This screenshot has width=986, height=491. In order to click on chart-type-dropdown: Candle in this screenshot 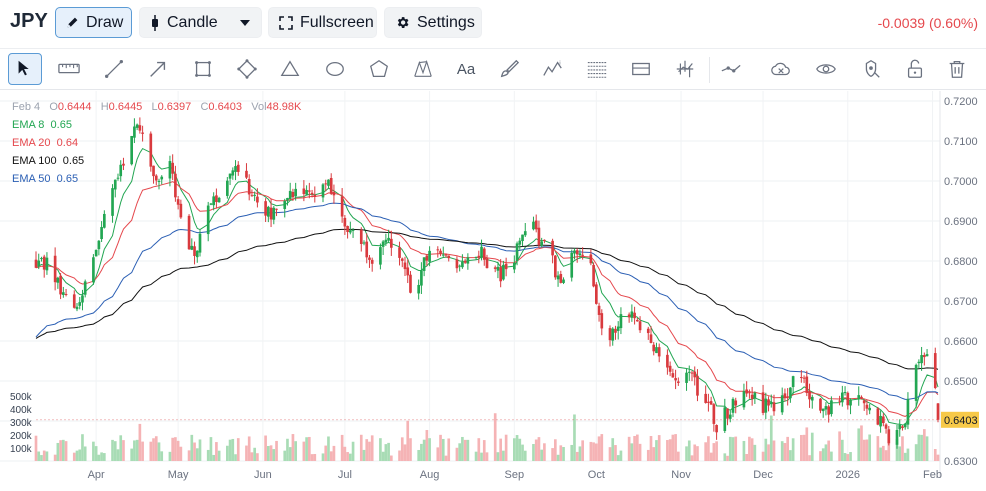, I will do `click(200, 22)`.